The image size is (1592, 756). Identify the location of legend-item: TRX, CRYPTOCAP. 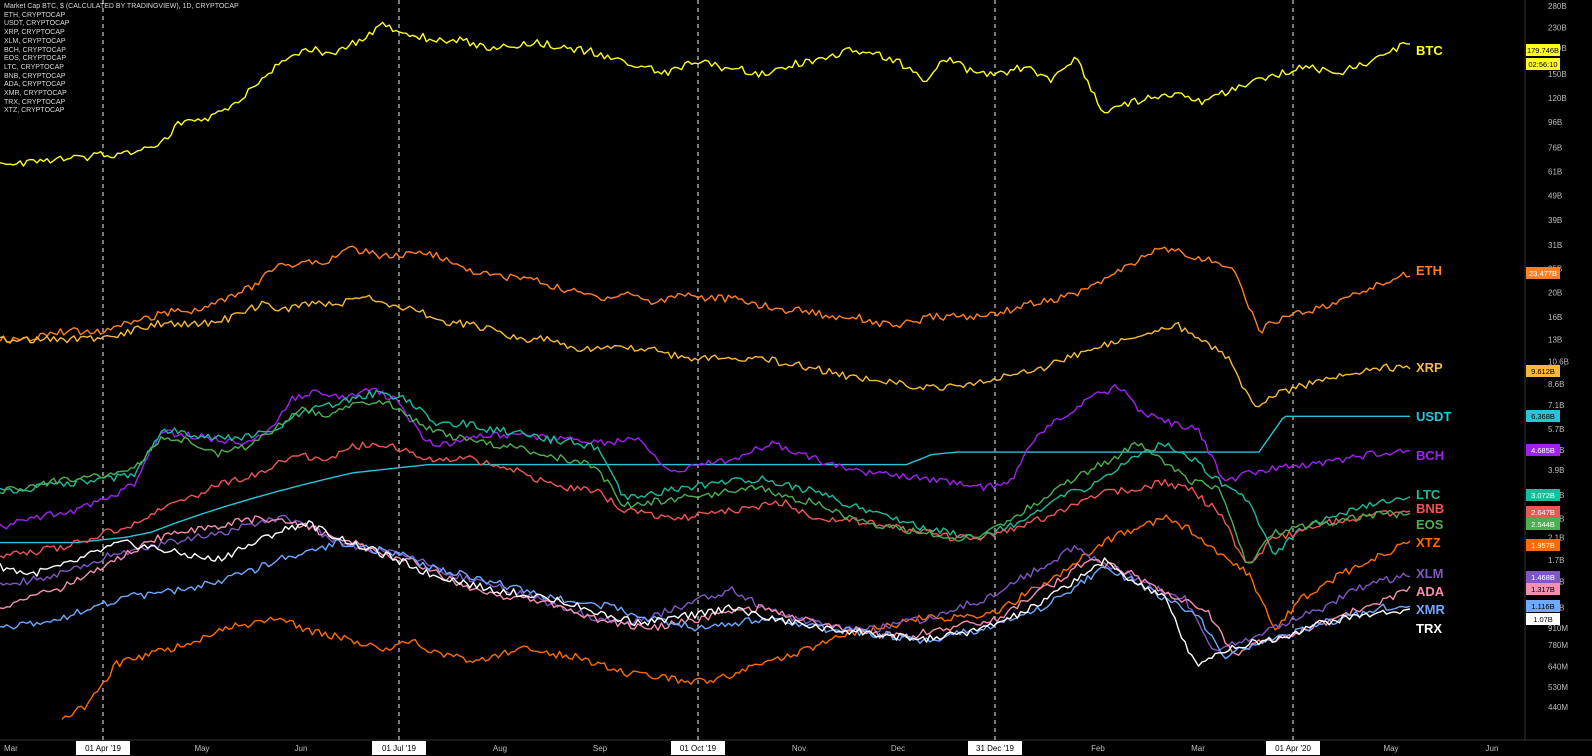
(35, 102).